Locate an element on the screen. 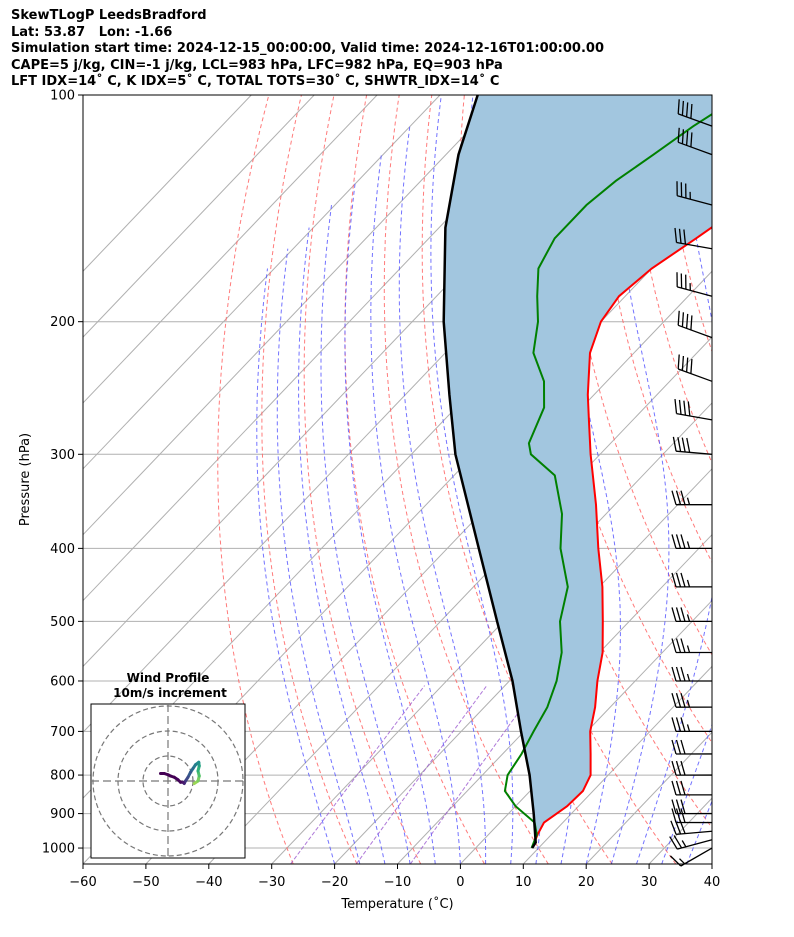 The height and width of the screenshot is (937, 794). y-tick-label: 900 is located at coordinates (62, 814).